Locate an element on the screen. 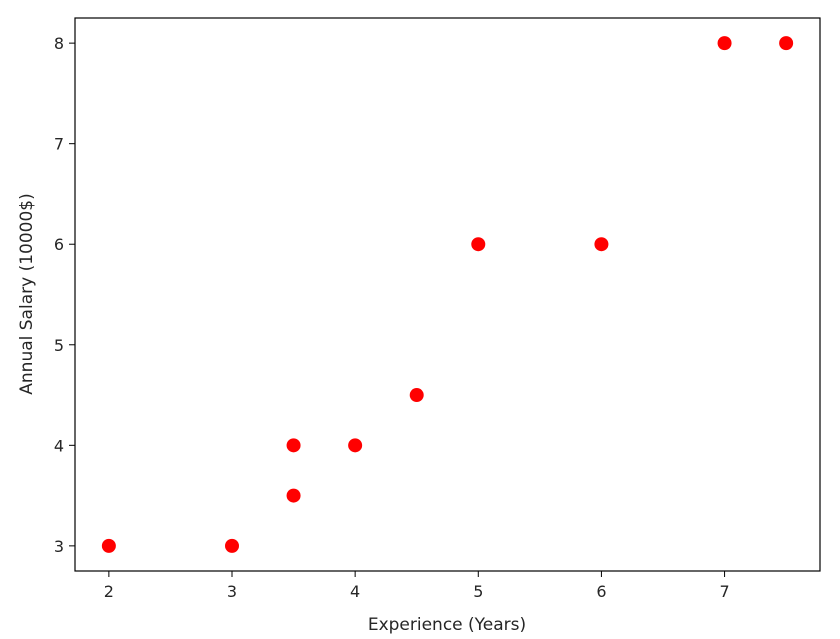 Image resolution: width=840 pixels, height=639 pixels. y-tick-label: 4 is located at coordinates (59, 445).